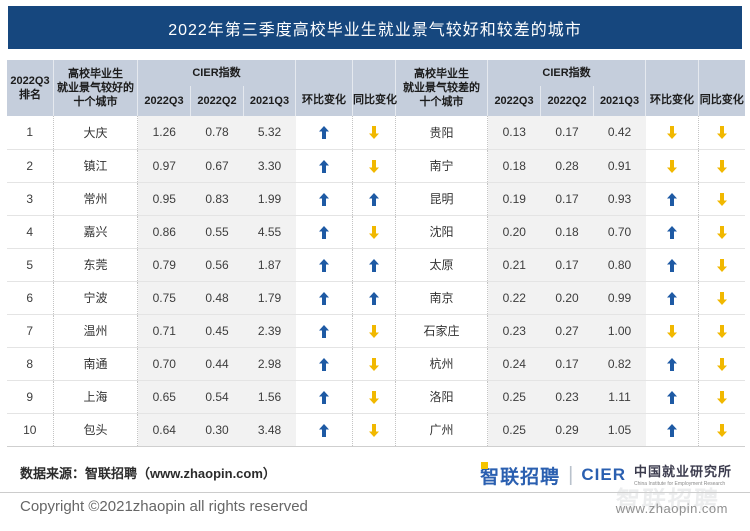 Image resolution: width=750 pixels, height=531 pixels. I want to click on table-row: 6 宁波 0.75 0.48 1.79 南京 0.22 0.20 0.99, so click(375, 298).